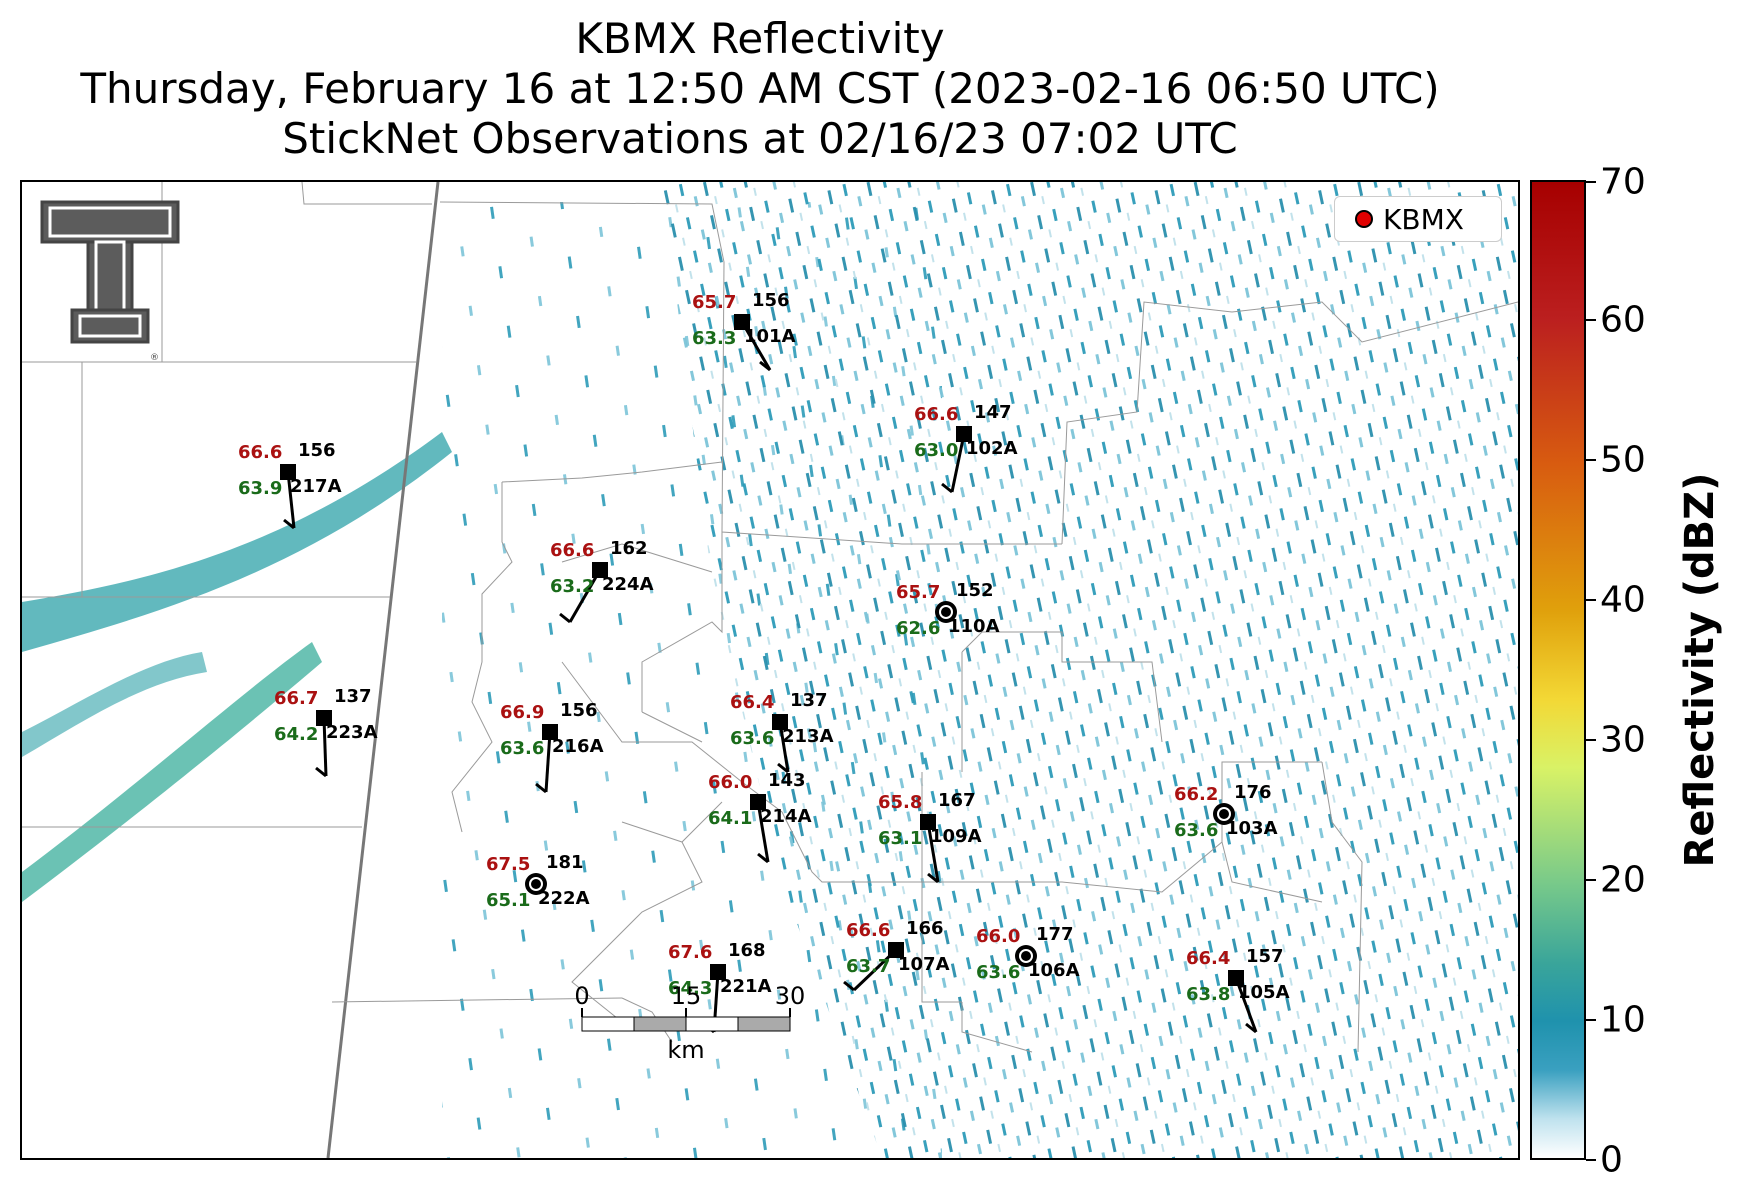  What do you see at coordinates (1196, 794) in the screenshot?
I see `station-temperature: 66.2` at bounding box center [1196, 794].